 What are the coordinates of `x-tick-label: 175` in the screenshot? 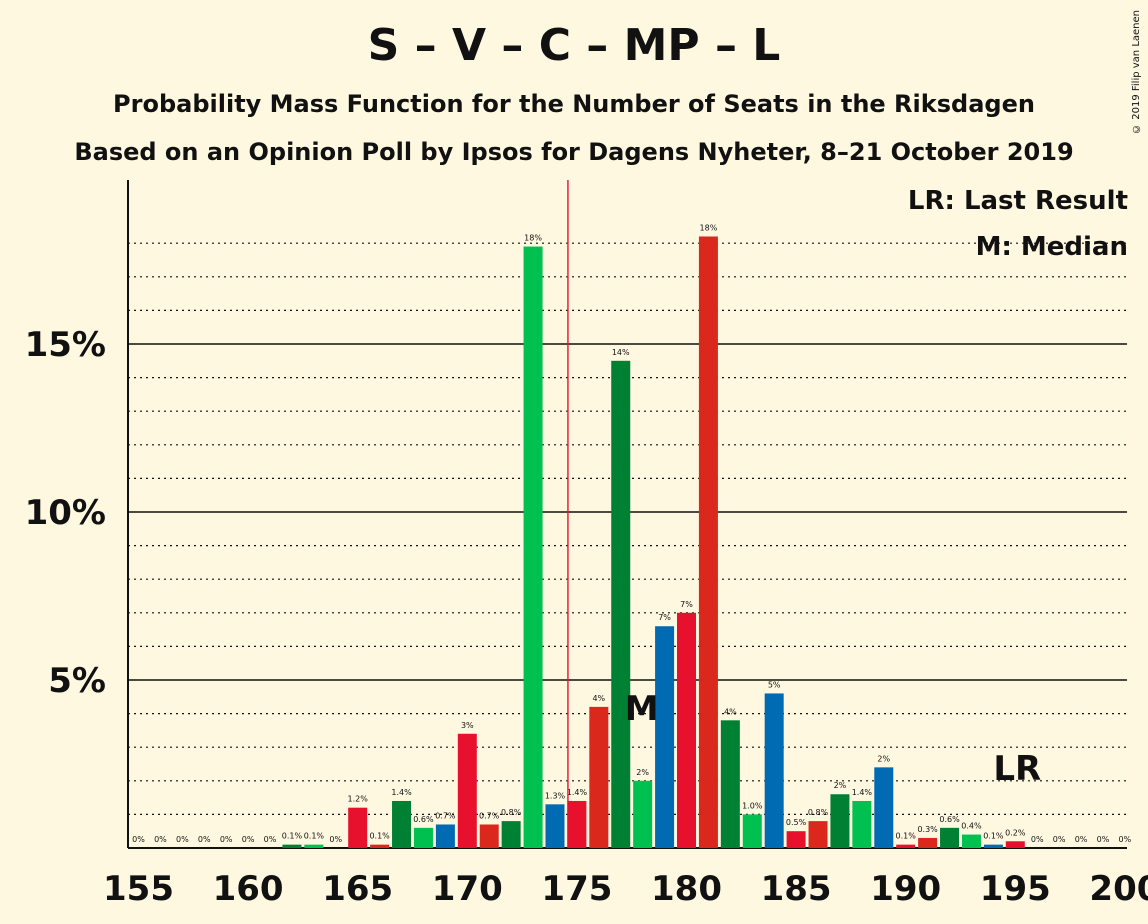 It's located at (576, 889).